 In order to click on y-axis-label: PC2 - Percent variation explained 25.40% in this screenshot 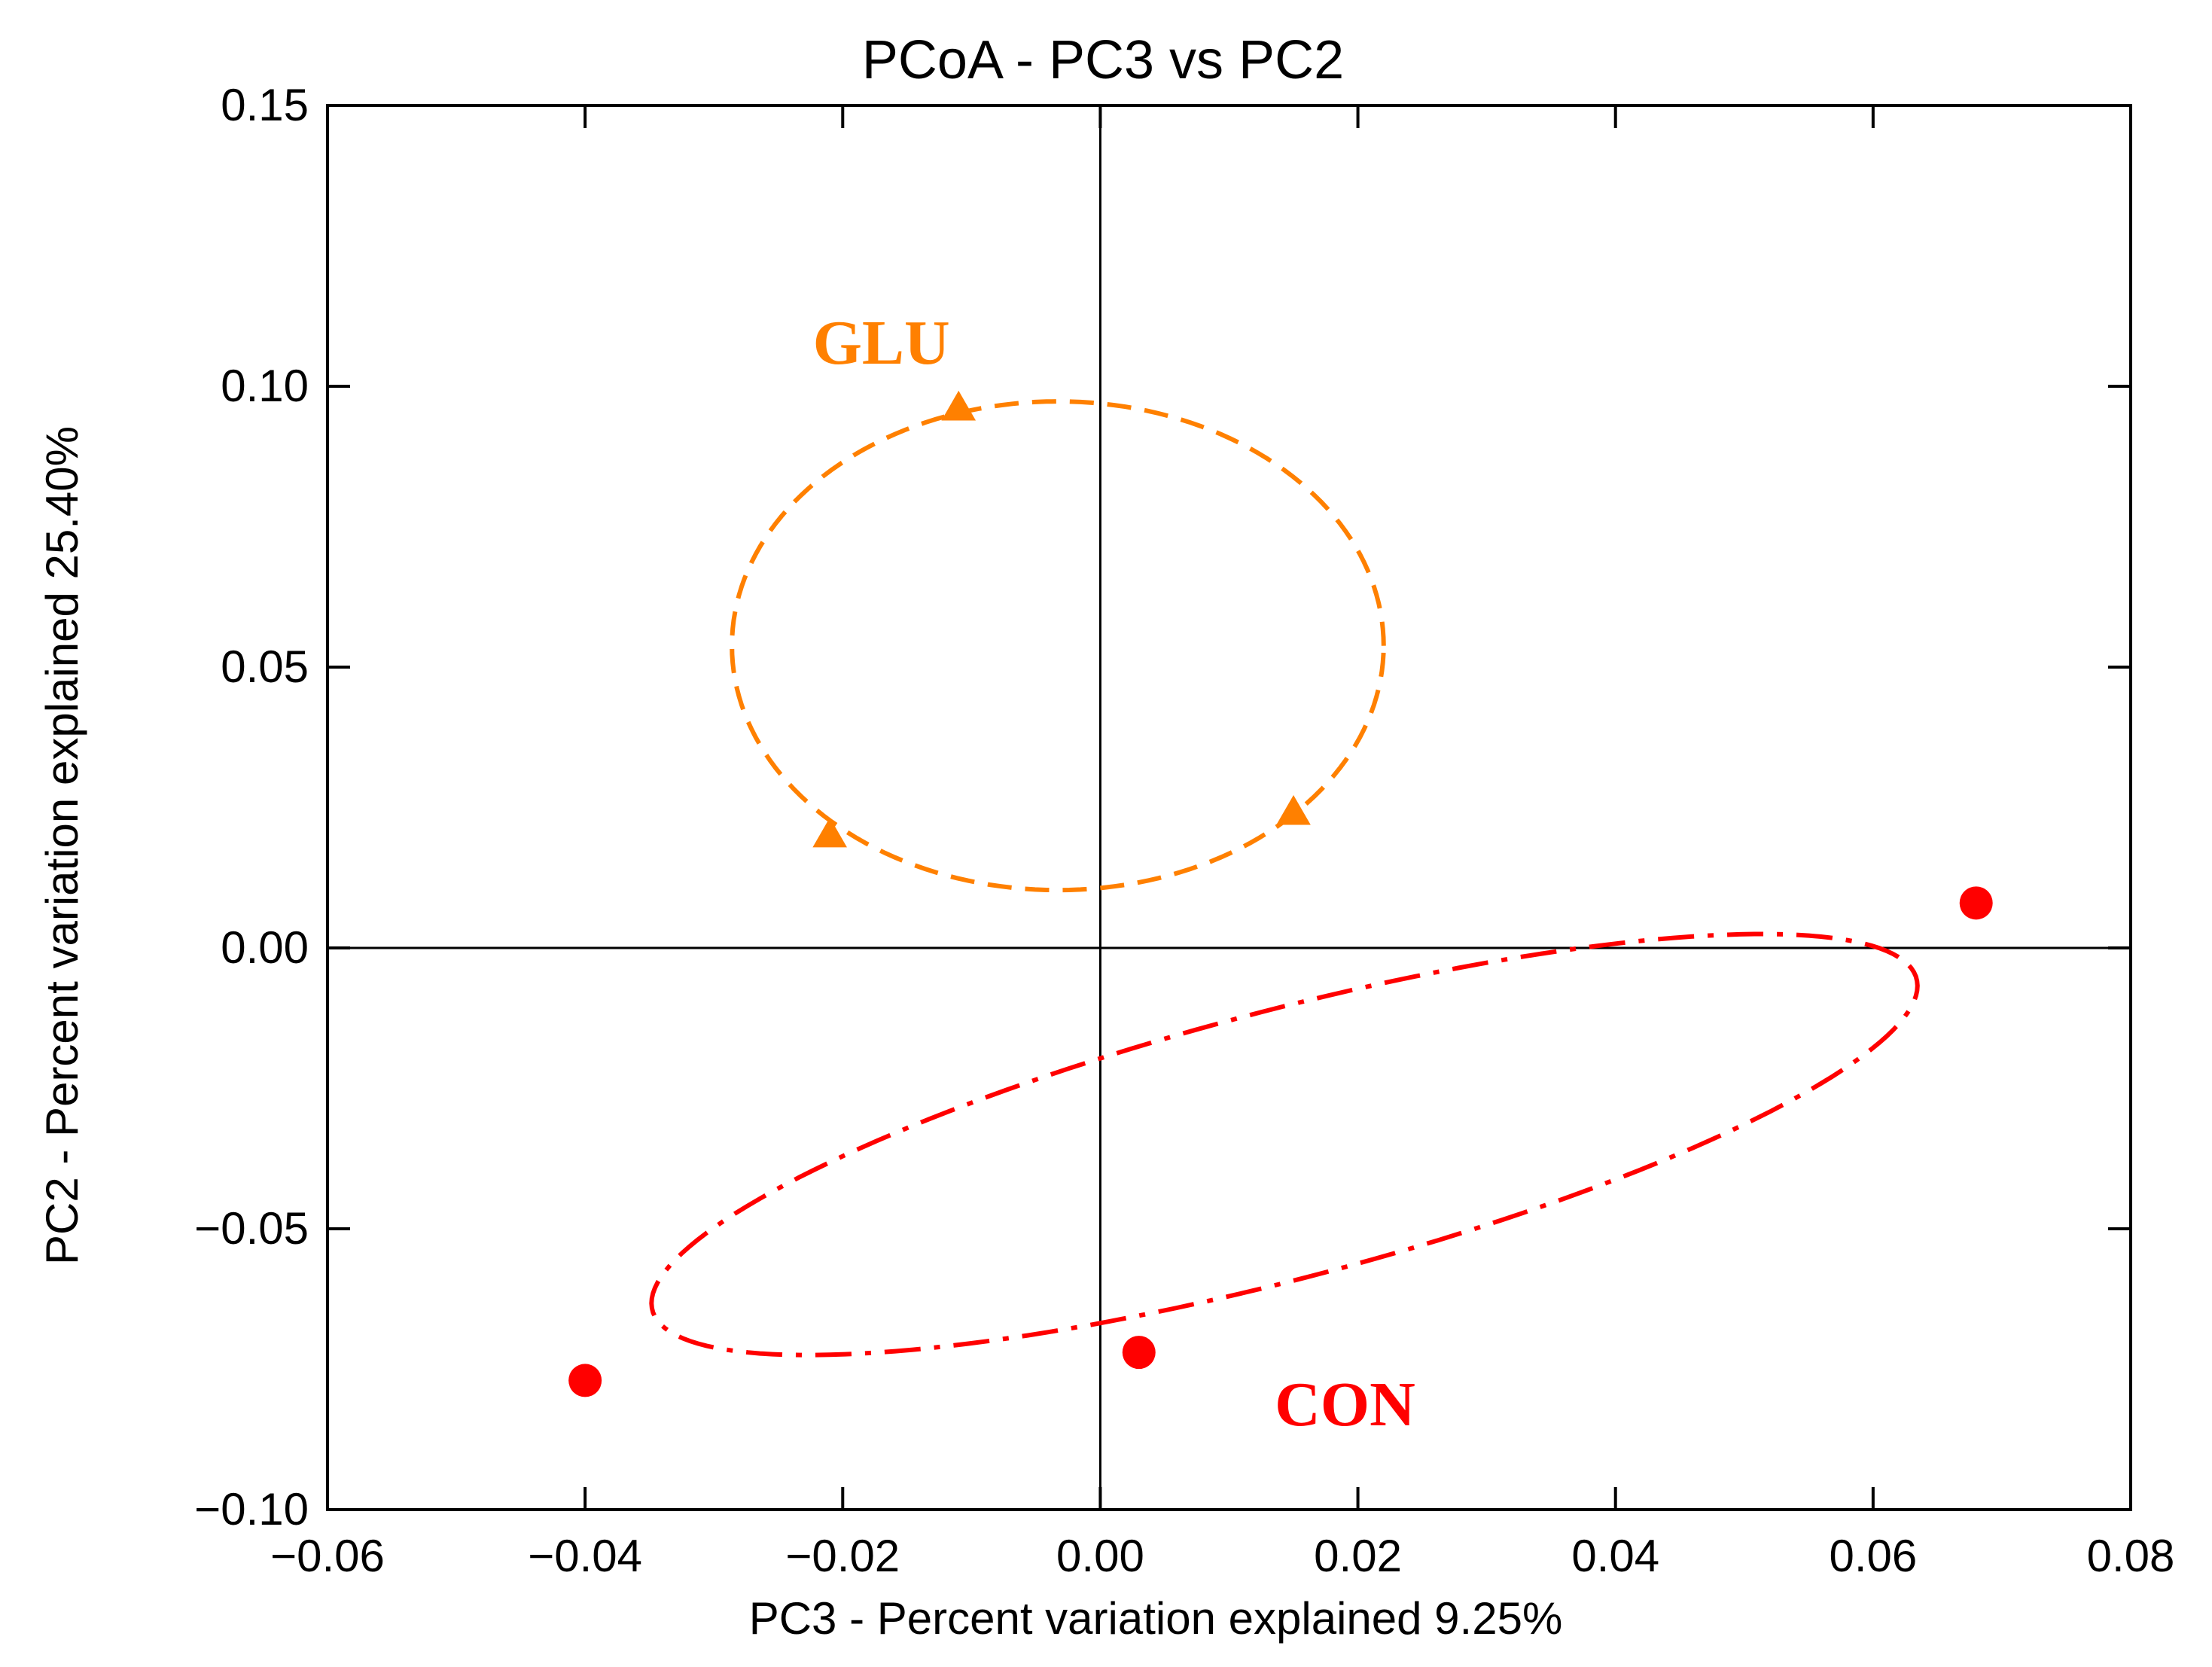, I will do `click(62, 845)`.